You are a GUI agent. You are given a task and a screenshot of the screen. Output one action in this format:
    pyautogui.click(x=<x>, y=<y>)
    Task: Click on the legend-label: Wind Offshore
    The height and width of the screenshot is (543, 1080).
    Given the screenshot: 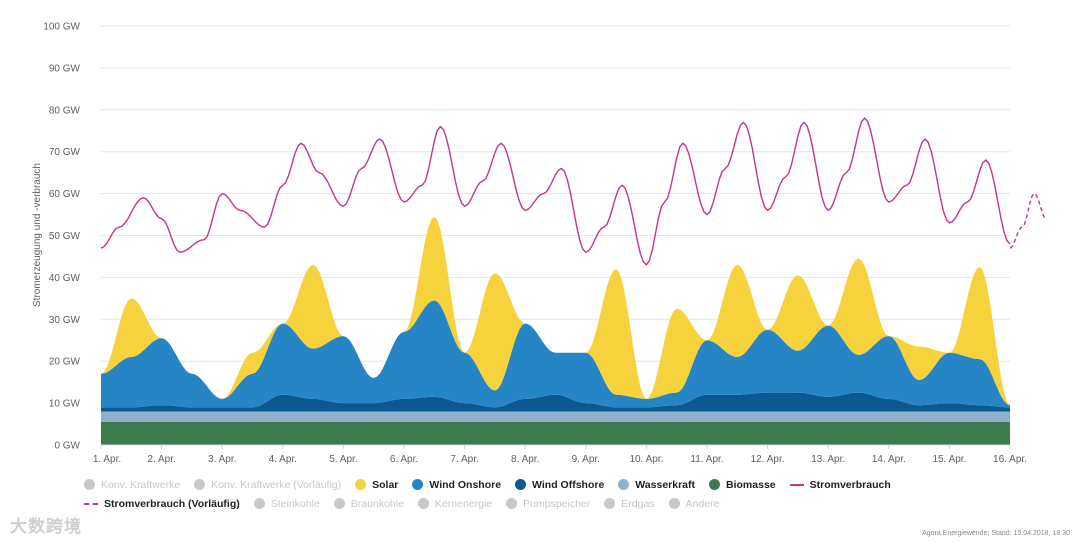 What is the action you would take?
    pyautogui.click(x=568, y=484)
    